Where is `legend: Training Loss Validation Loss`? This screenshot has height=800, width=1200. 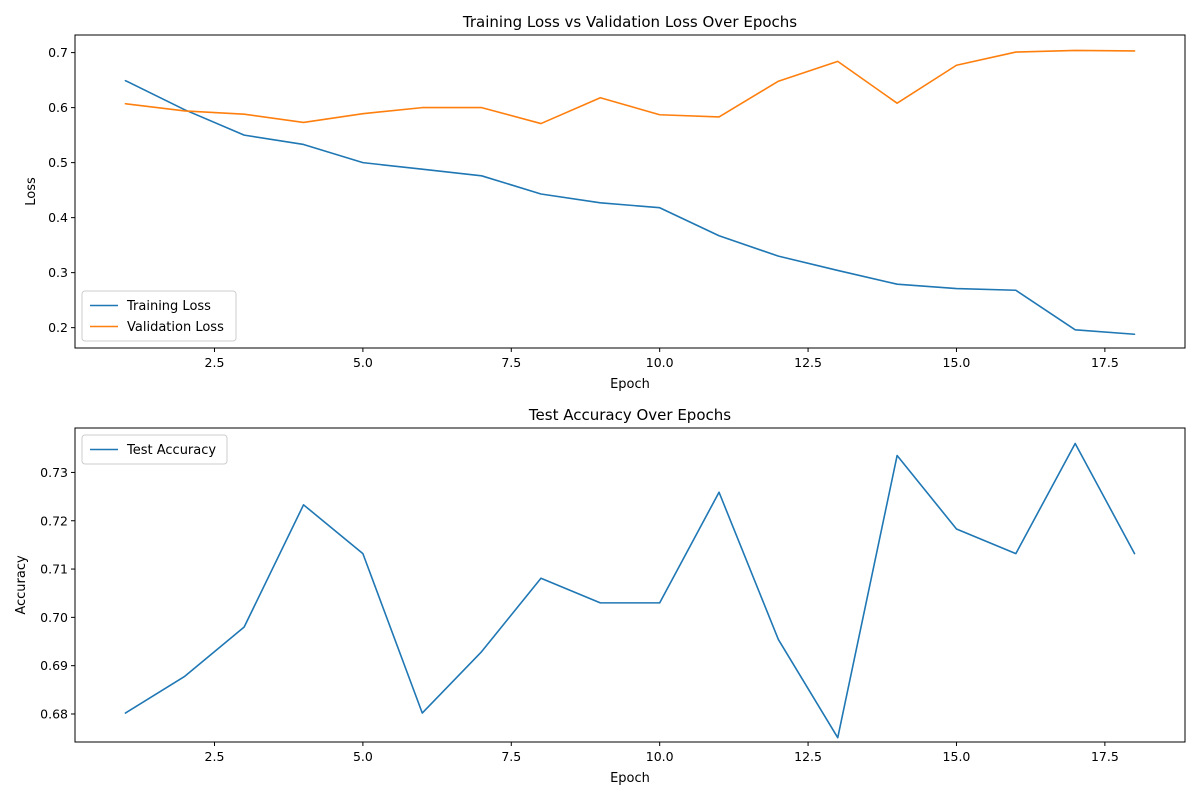 legend: Training Loss Validation Loss is located at coordinates (159, 316).